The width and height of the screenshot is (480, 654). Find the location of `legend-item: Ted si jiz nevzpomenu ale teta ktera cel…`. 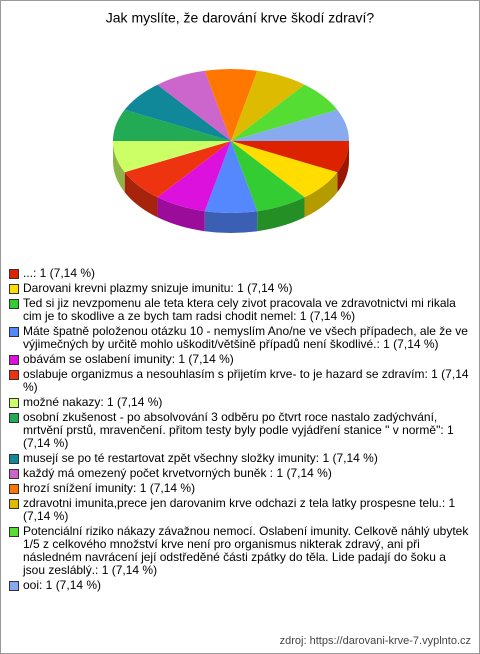

legend-item: Ted si jiz nevzpomenu ale teta ktera cel… is located at coordinates (240, 310).